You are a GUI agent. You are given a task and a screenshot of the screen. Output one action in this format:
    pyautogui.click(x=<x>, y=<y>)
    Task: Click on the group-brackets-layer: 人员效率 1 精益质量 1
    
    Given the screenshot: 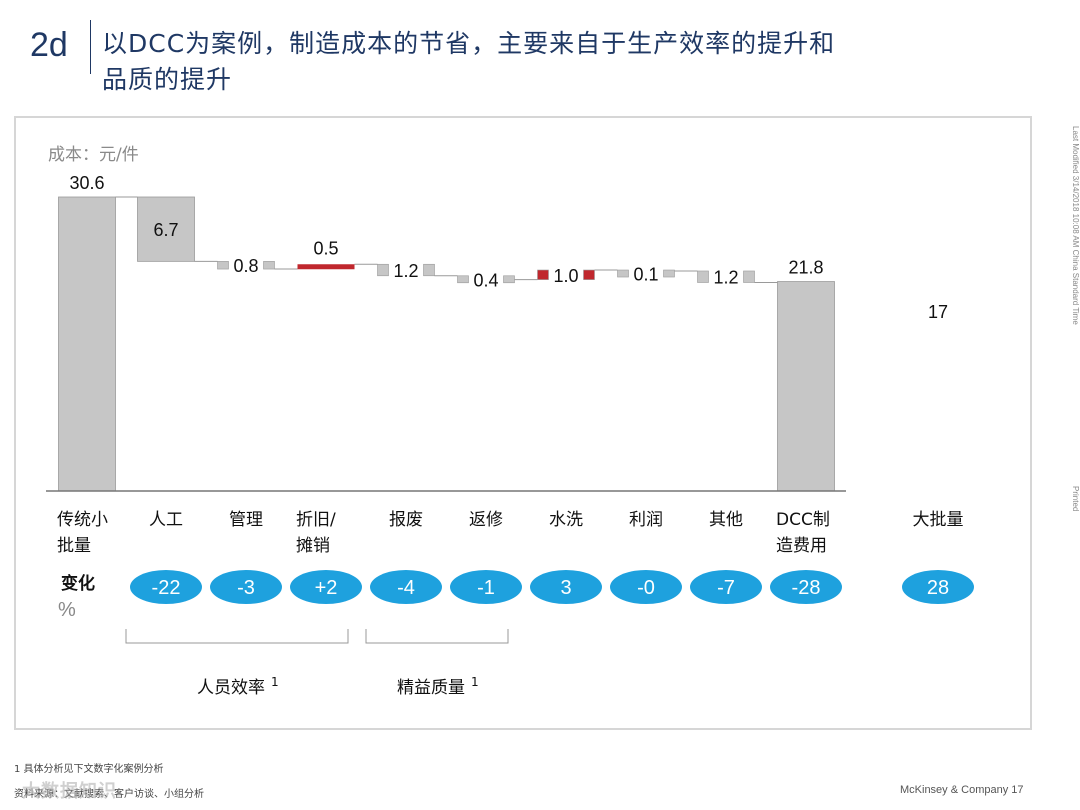 What is the action you would take?
    pyautogui.click(x=317, y=663)
    